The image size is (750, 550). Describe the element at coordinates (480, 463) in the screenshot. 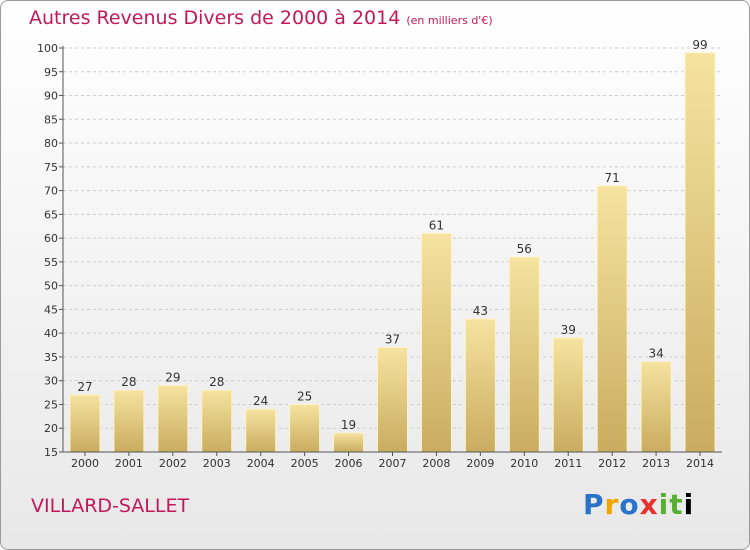

I see `x-tick-label: 2009` at that location.